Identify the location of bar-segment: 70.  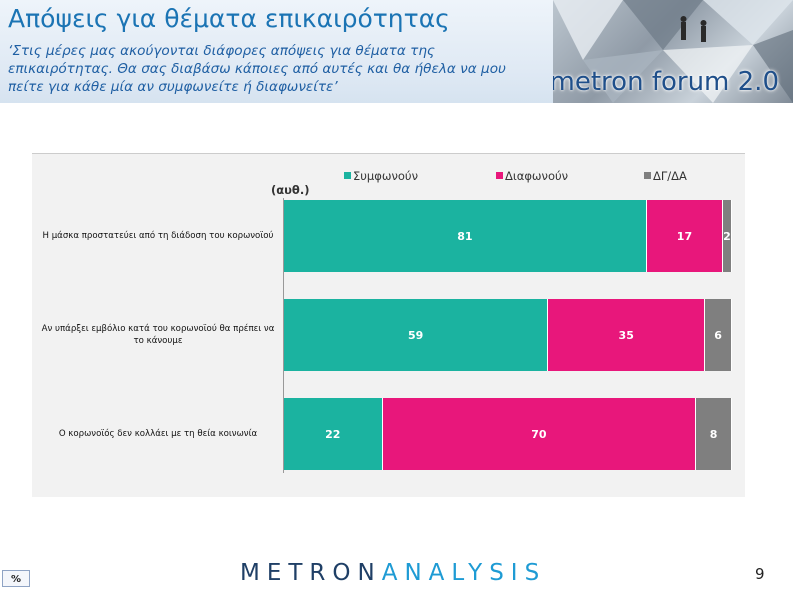
(539, 434).